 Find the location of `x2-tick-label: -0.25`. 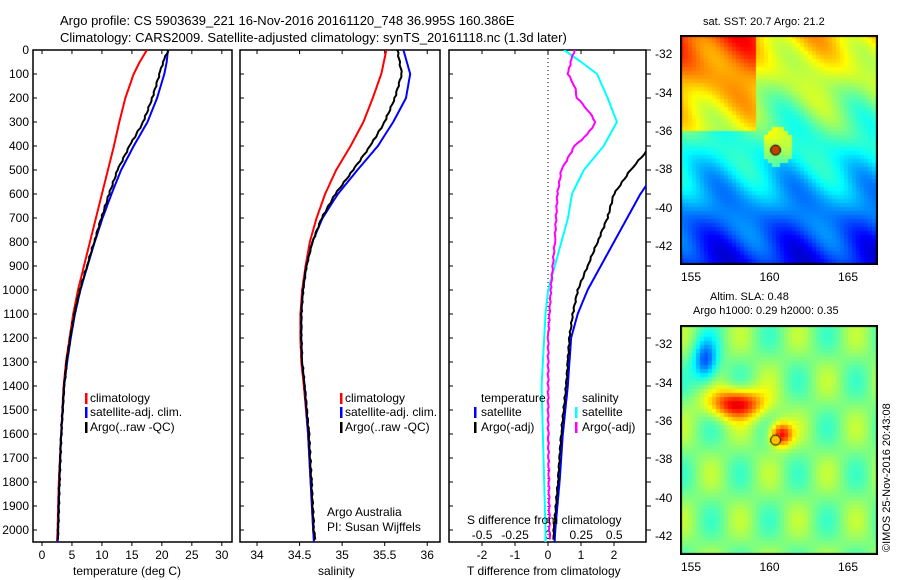

x2-tick-label: -0.25 is located at coordinates (515, 535).